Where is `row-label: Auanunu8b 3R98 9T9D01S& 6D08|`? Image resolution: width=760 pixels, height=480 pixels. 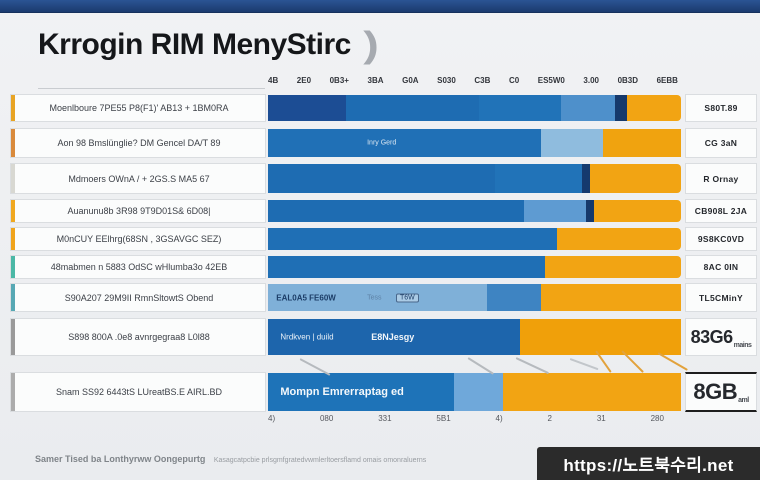
row-label: Auanunu8b 3R98 9T9D01S& 6D08| is located at coordinates (139, 211).